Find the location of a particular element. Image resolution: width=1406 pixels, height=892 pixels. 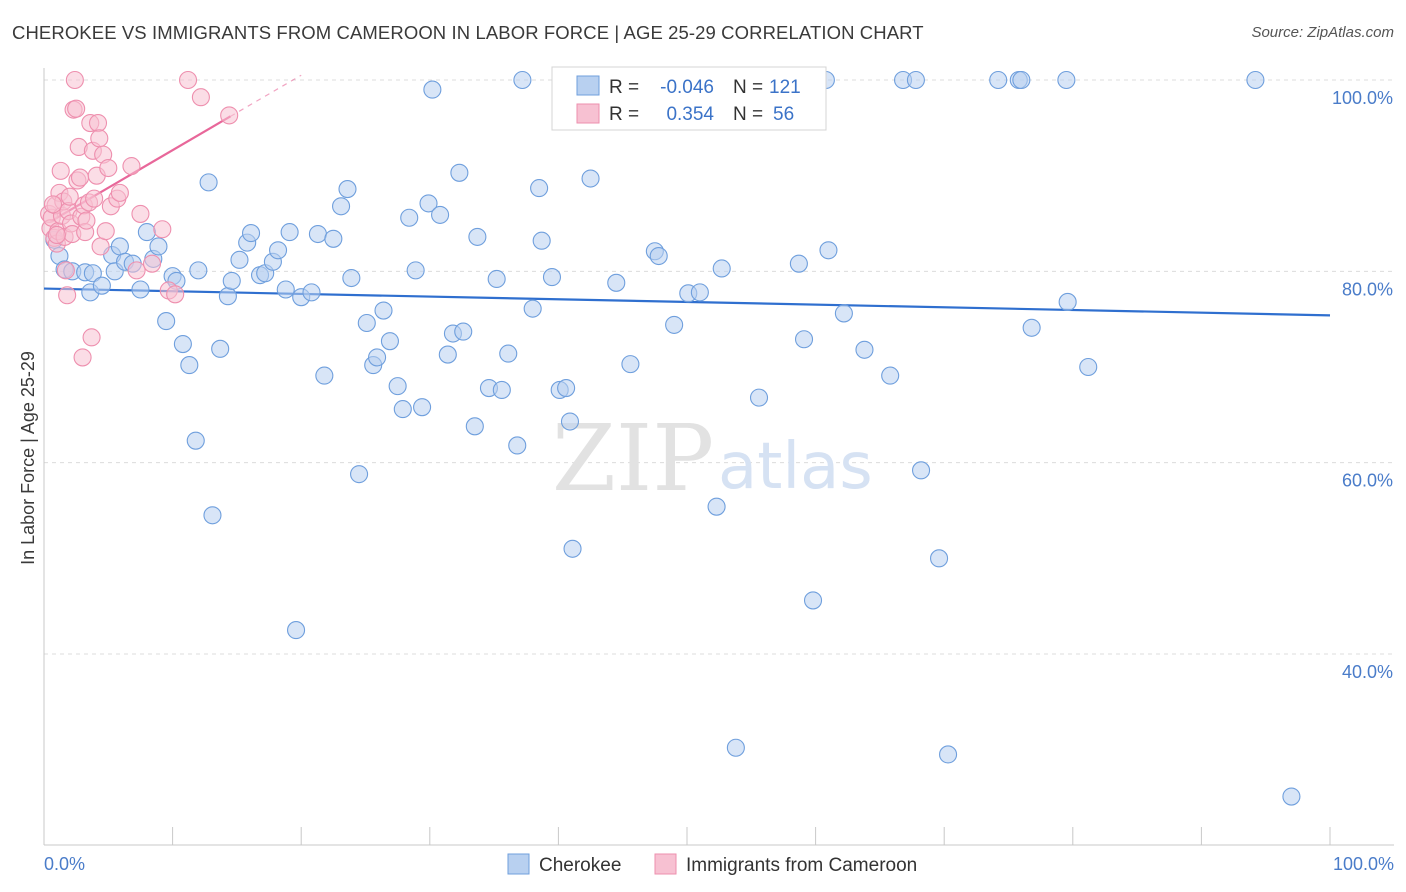

correlation-legend: R = -0.046 N = 121 R = 0.354 N = 56 is located at coordinates (689, 98).